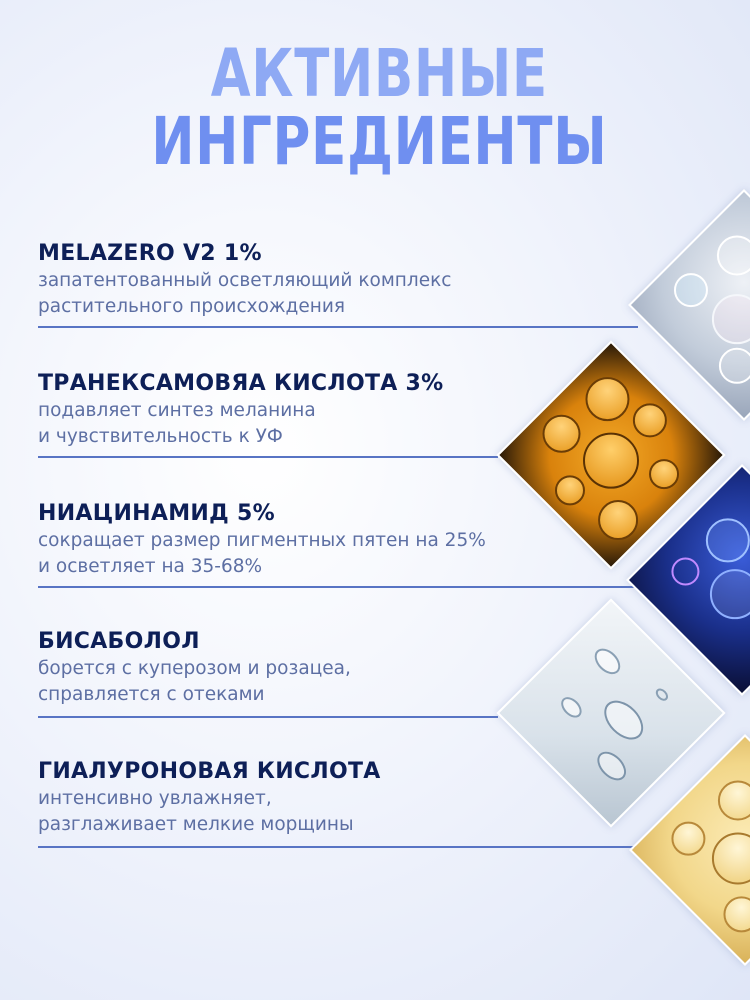 Image resolution: width=750 pixels, height=1000 pixels. What do you see at coordinates (194, 668) in the screenshot?
I see `ingredient-desc-line-1: борется с куперозом и розацеа,` at bounding box center [194, 668].